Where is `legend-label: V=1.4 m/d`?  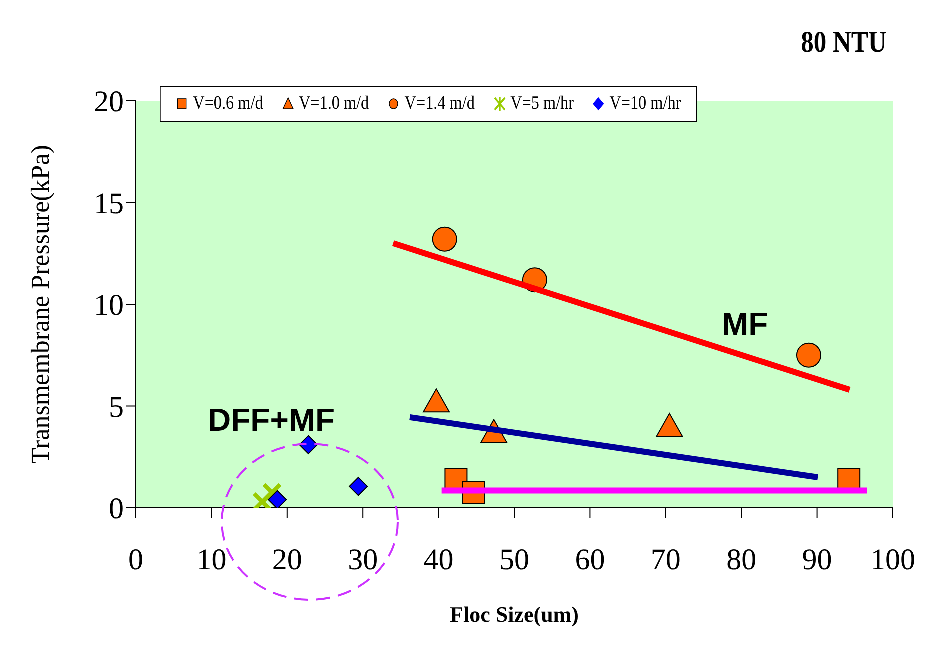 legend-label: V=1.4 m/d is located at coordinates (439, 104).